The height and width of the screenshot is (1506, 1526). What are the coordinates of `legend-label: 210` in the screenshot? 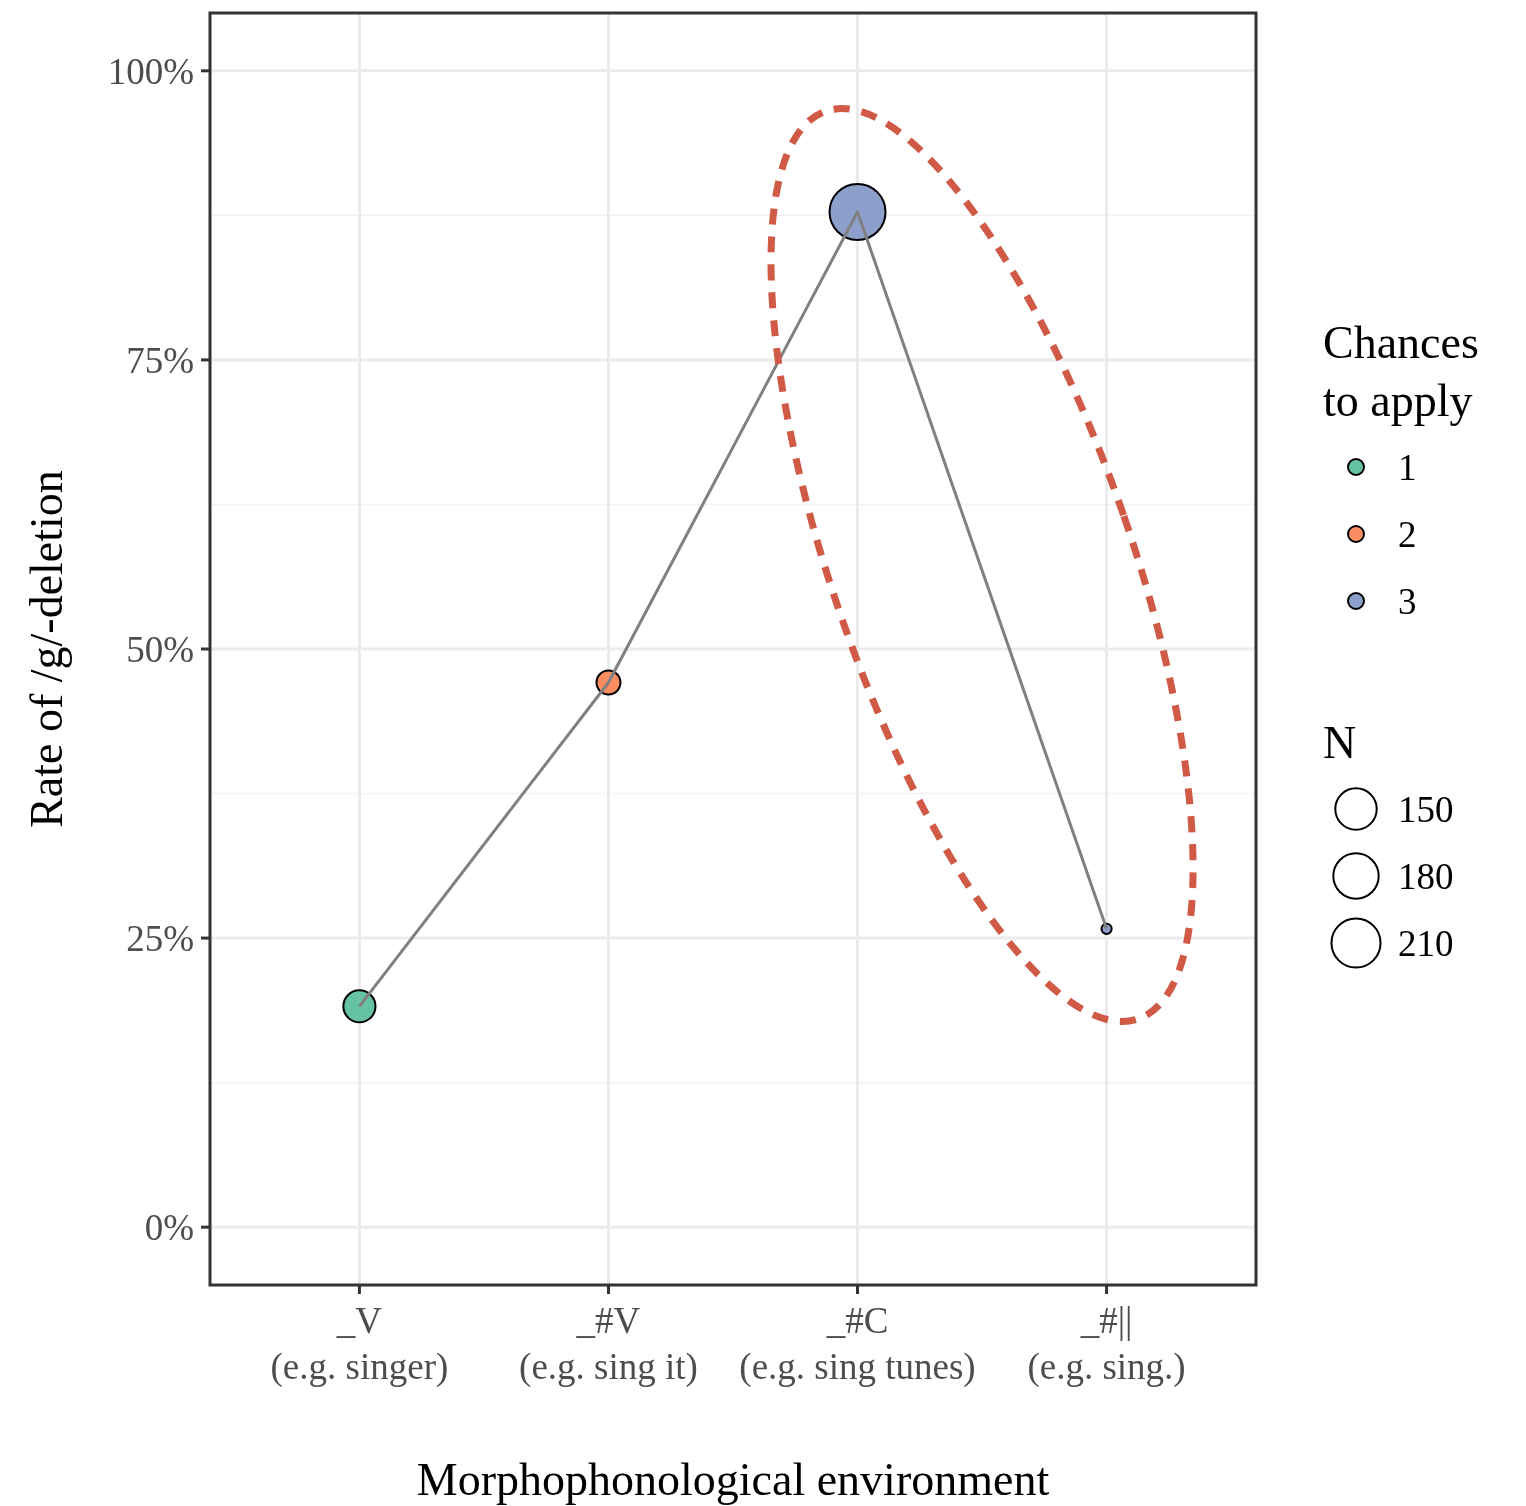 It's located at (1426, 943).